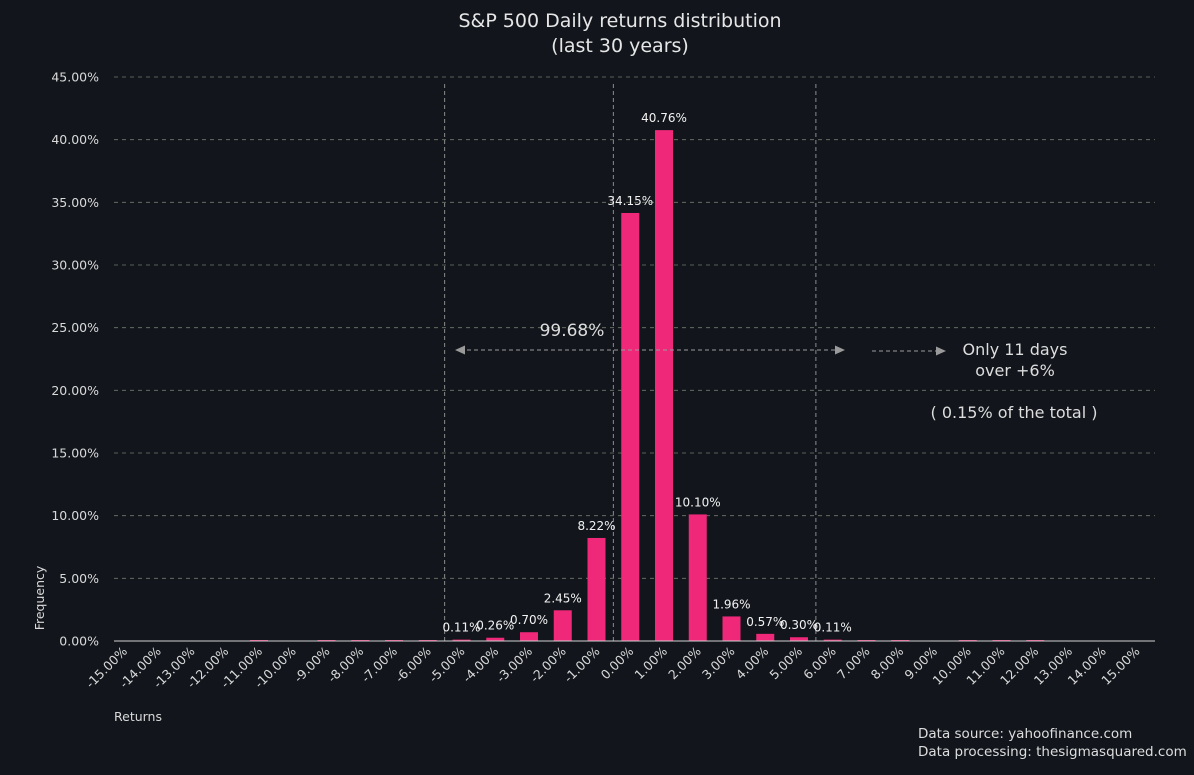 The image size is (1194, 775). What do you see at coordinates (75, 139) in the screenshot?
I see `y-tick-label: 40.00%` at bounding box center [75, 139].